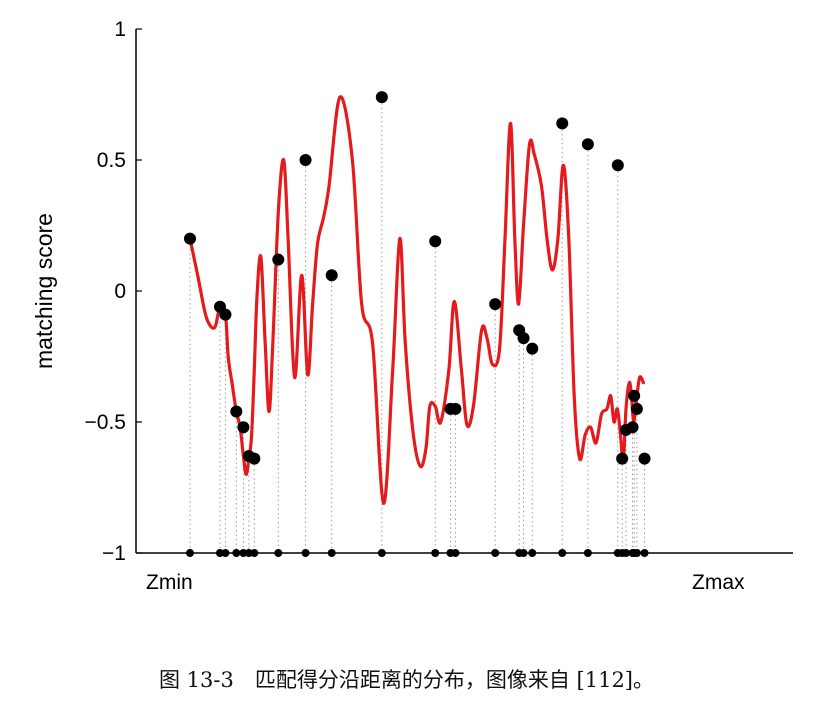 This screenshot has width=813, height=713. What do you see at coordinates (169, 582) in the screenshot?
I see `x-min-label: Zmin` at bounding box center [169, 582].